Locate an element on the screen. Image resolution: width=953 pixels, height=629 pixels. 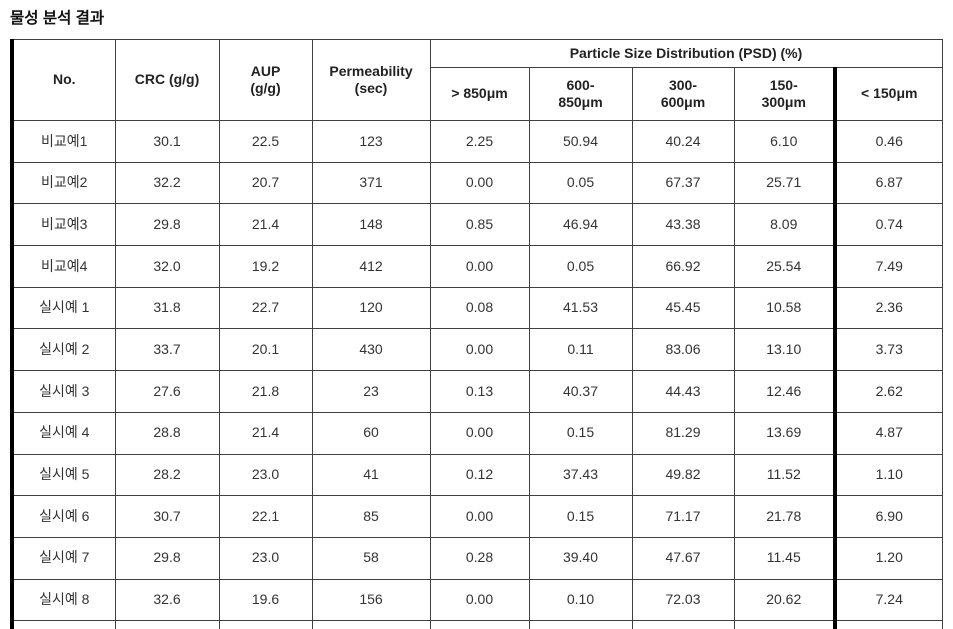
data-cell: 10.58 is located at coordinates (784, 308).